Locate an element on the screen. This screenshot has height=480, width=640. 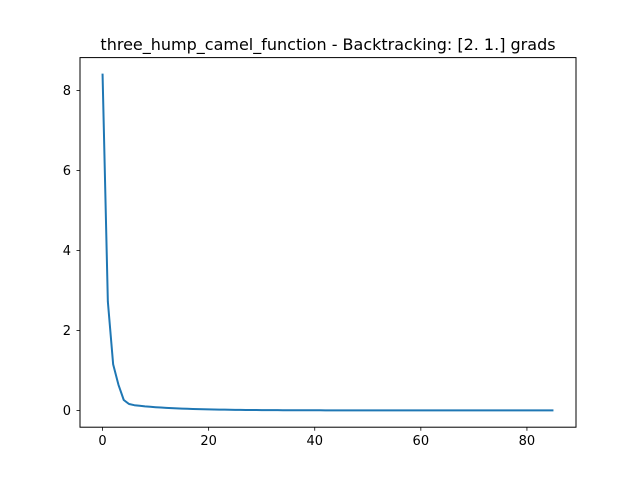
y-tick-label: 8 is located at coordinates (67, 91).